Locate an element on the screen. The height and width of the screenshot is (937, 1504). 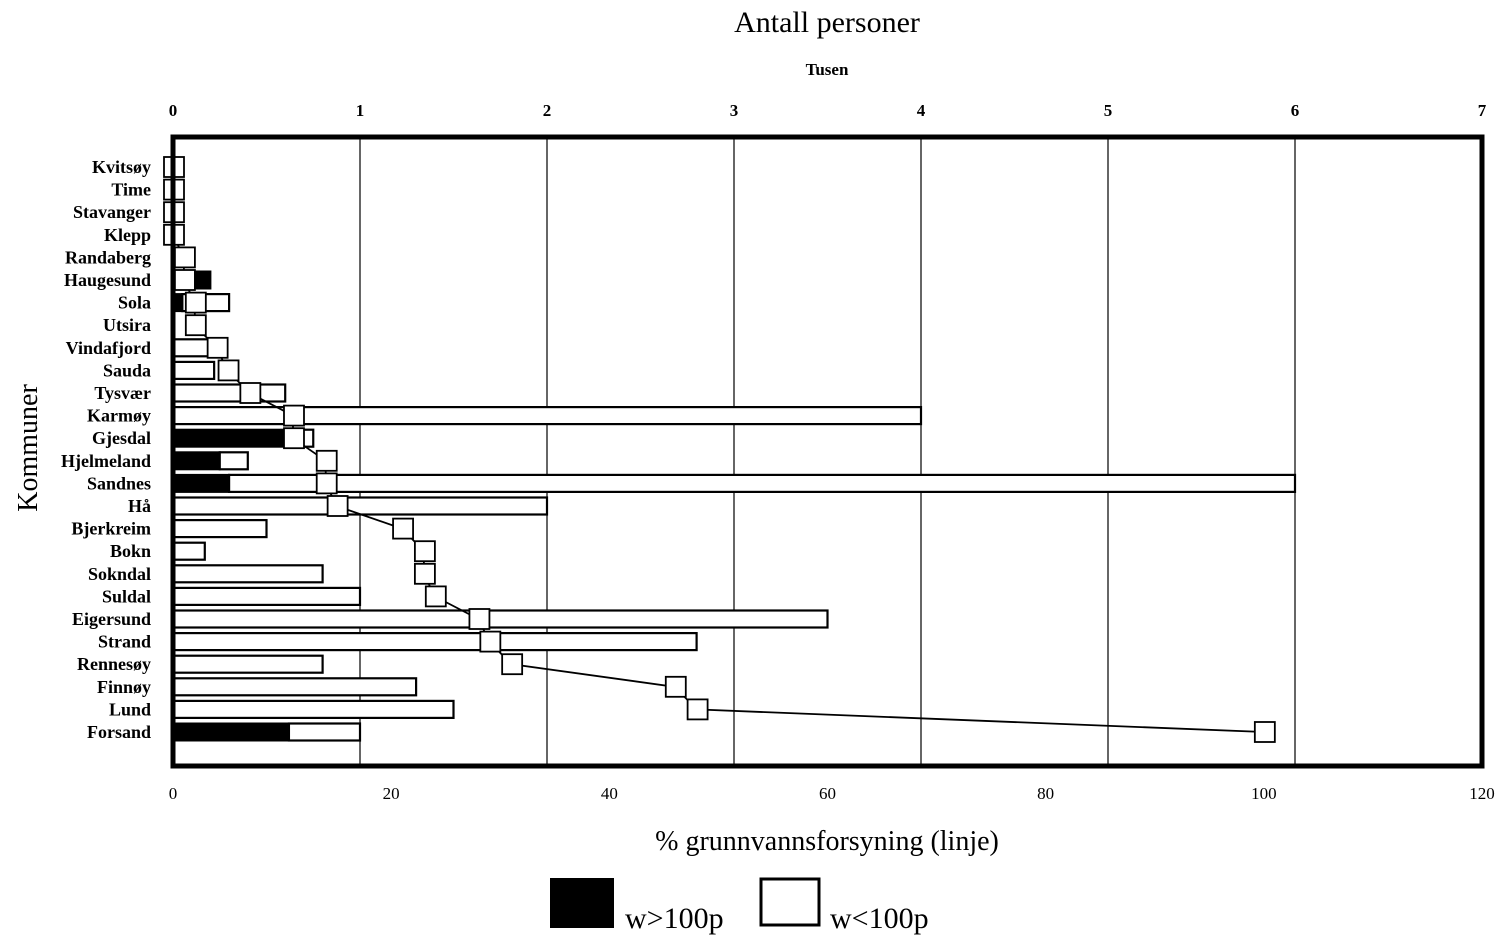
bottom-axis-ticks: 0 20 40 60 80 100 120 is located at coordinates (832, 793).